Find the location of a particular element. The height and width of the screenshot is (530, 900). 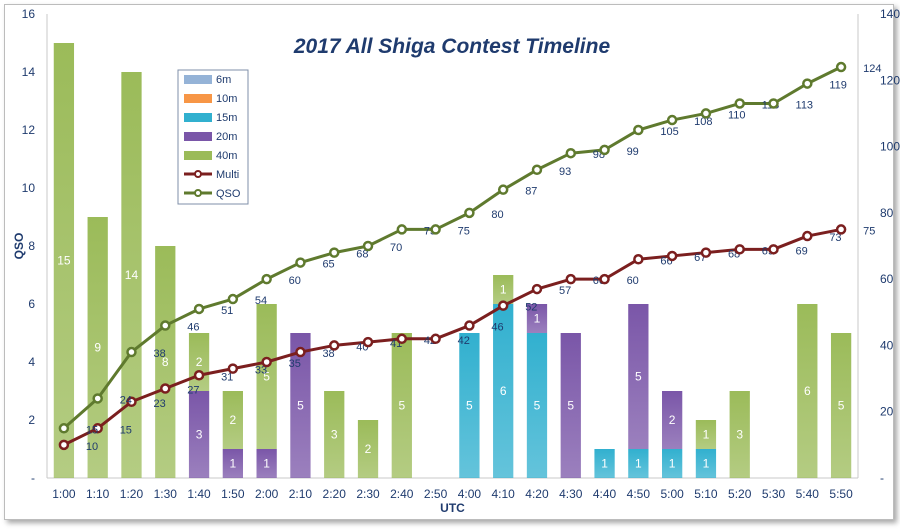

y2-tick-label: 40 is located at coordinates (887, 345).